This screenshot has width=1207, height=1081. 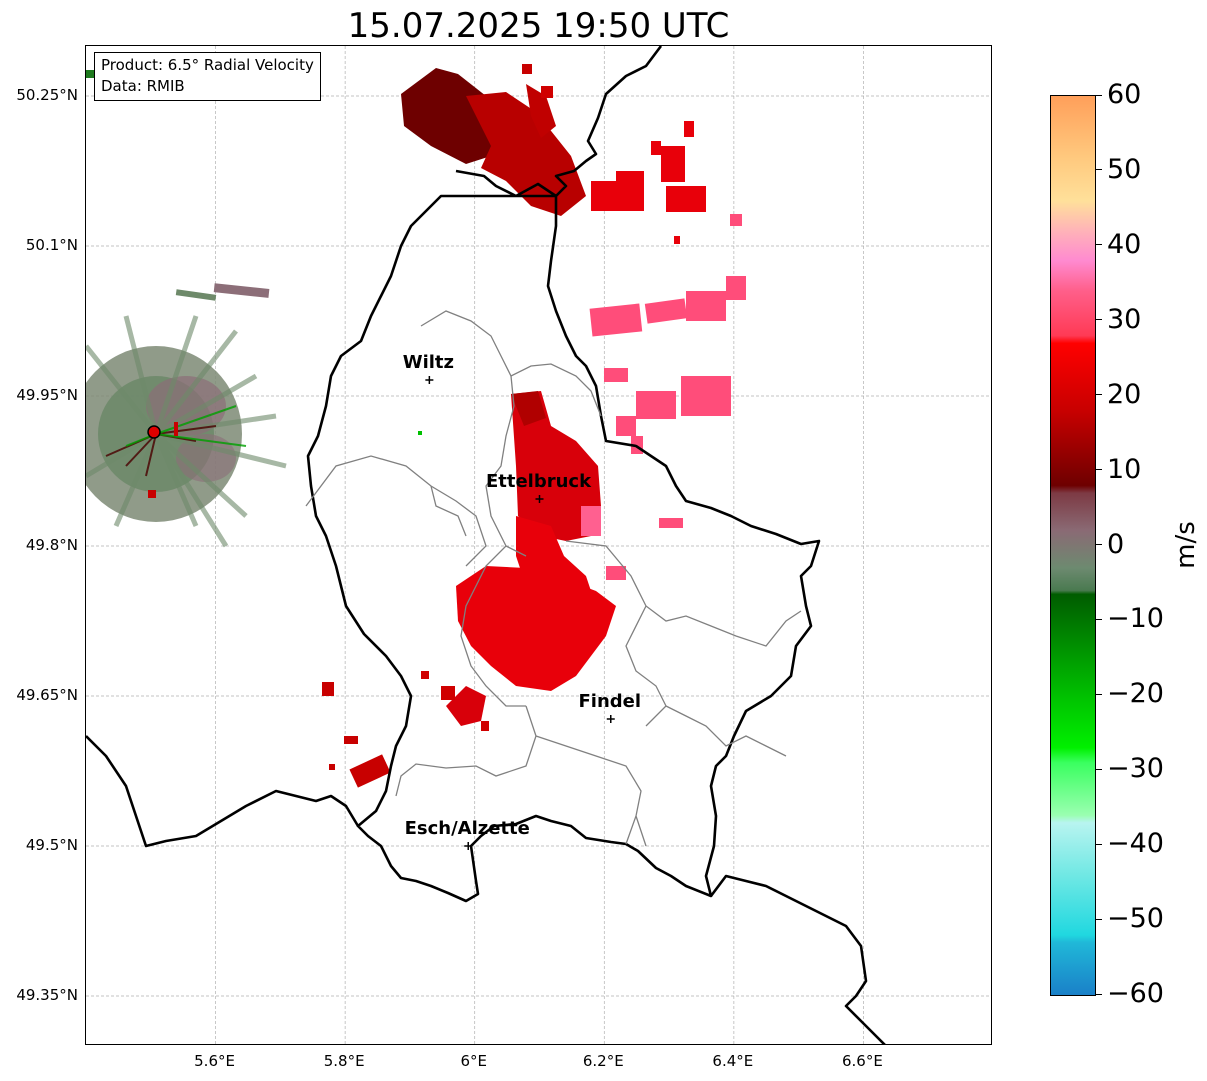 What do you see at coordinates (522, 561) in the screenshot?
I see `central-storm-echo` at bounding box center [522, 561].